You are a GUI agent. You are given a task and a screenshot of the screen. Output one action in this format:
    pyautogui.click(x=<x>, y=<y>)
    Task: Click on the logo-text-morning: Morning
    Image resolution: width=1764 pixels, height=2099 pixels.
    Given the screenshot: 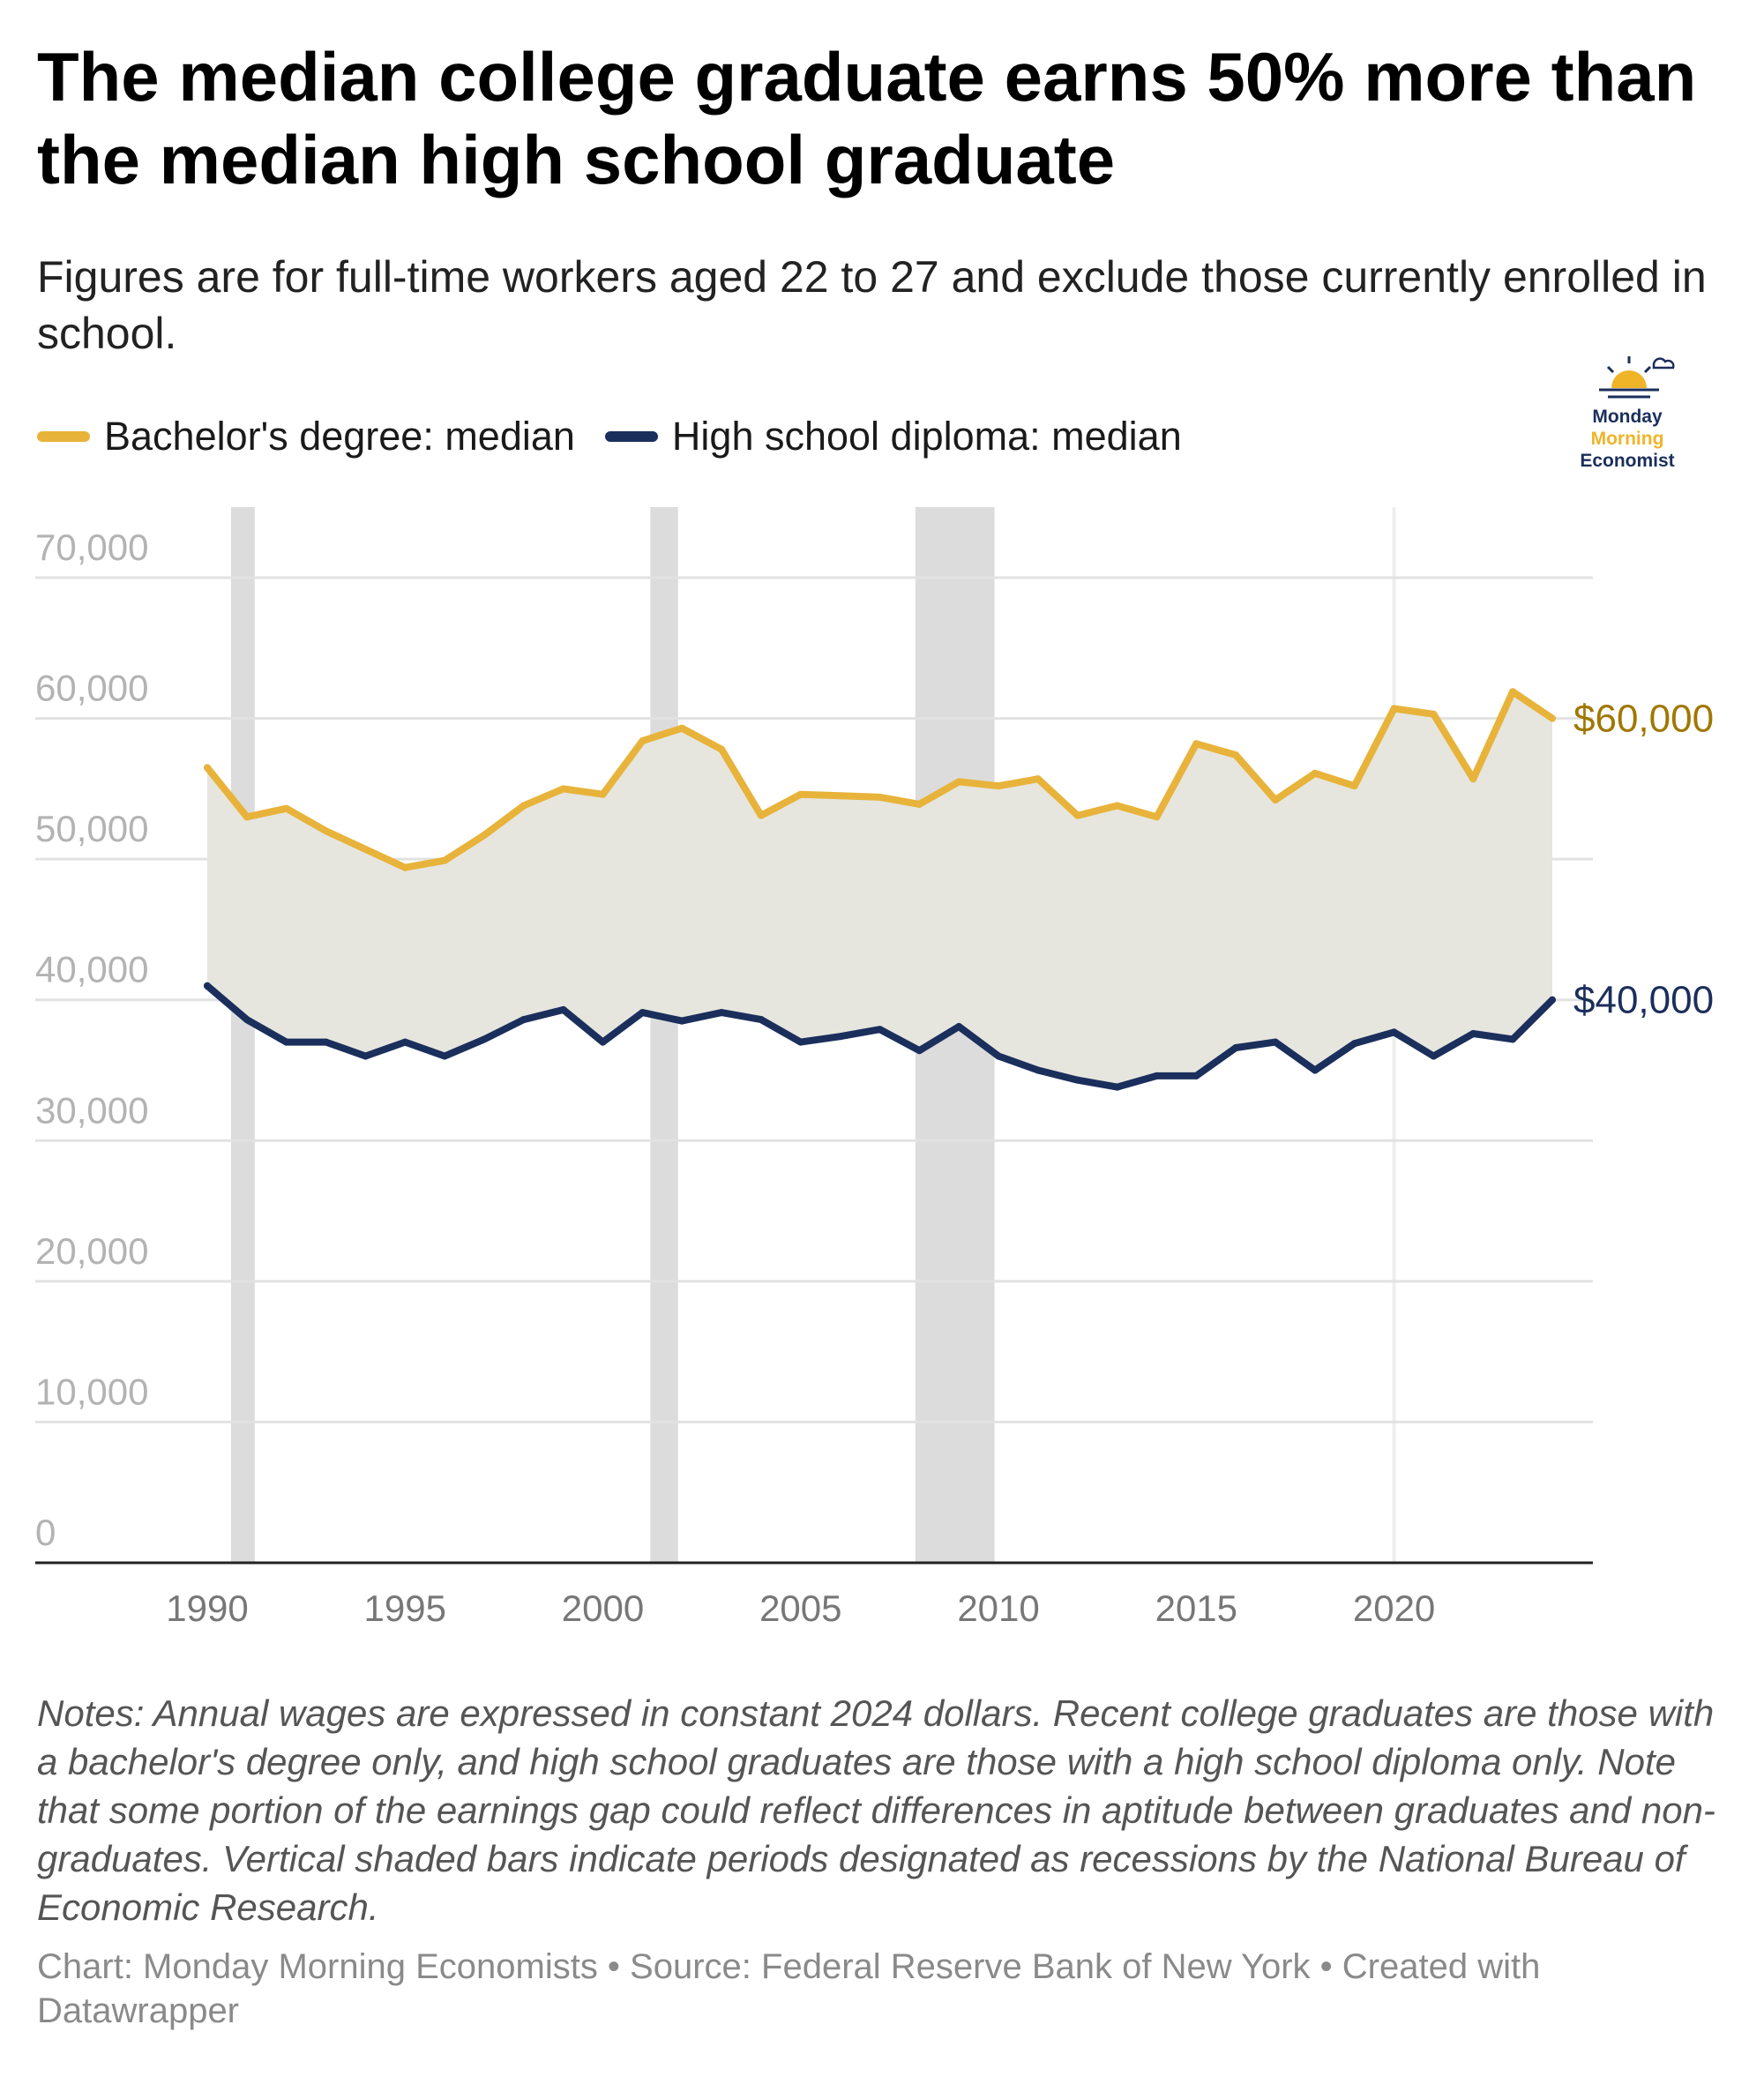 What is the action you would take?
    pyautogui.click(x=1627, y=439)
    